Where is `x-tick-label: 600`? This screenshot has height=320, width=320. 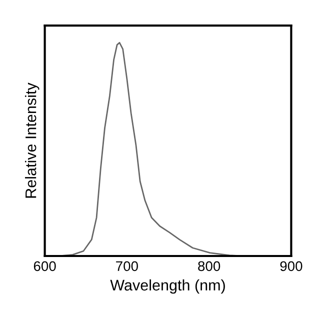 x-tick-label: 600 is located at coordinates (45, 266).